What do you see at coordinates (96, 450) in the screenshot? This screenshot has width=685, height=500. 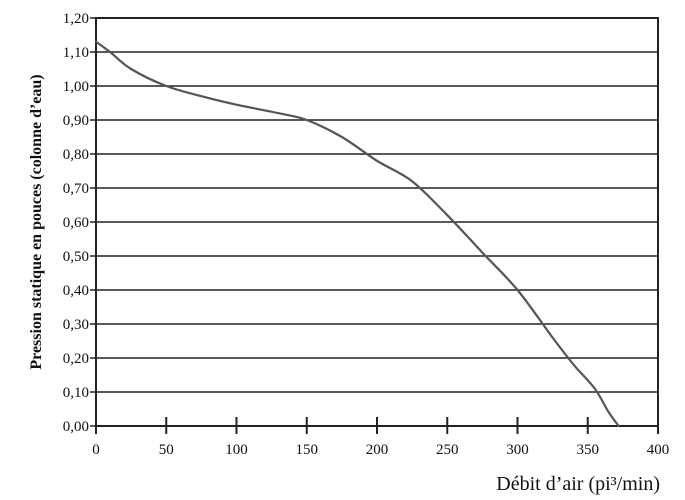 I see `x-tick-label: 0` at bounding box center [96, 450].